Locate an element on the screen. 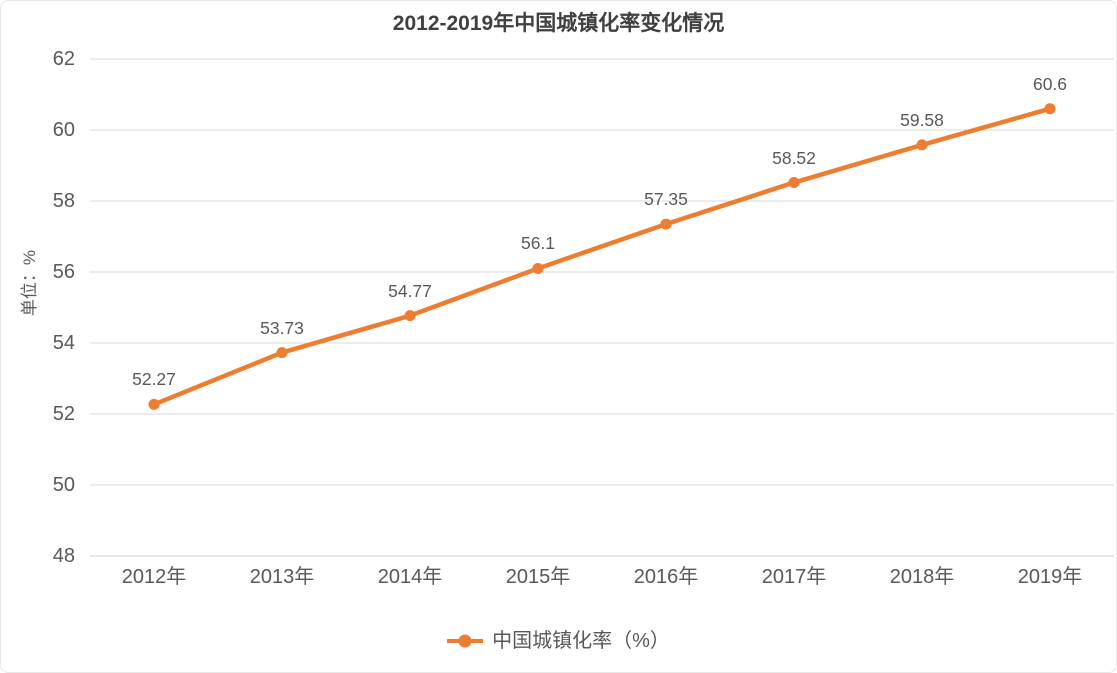  x-tick-label: 2015年 is located at coordinates (538, 577).